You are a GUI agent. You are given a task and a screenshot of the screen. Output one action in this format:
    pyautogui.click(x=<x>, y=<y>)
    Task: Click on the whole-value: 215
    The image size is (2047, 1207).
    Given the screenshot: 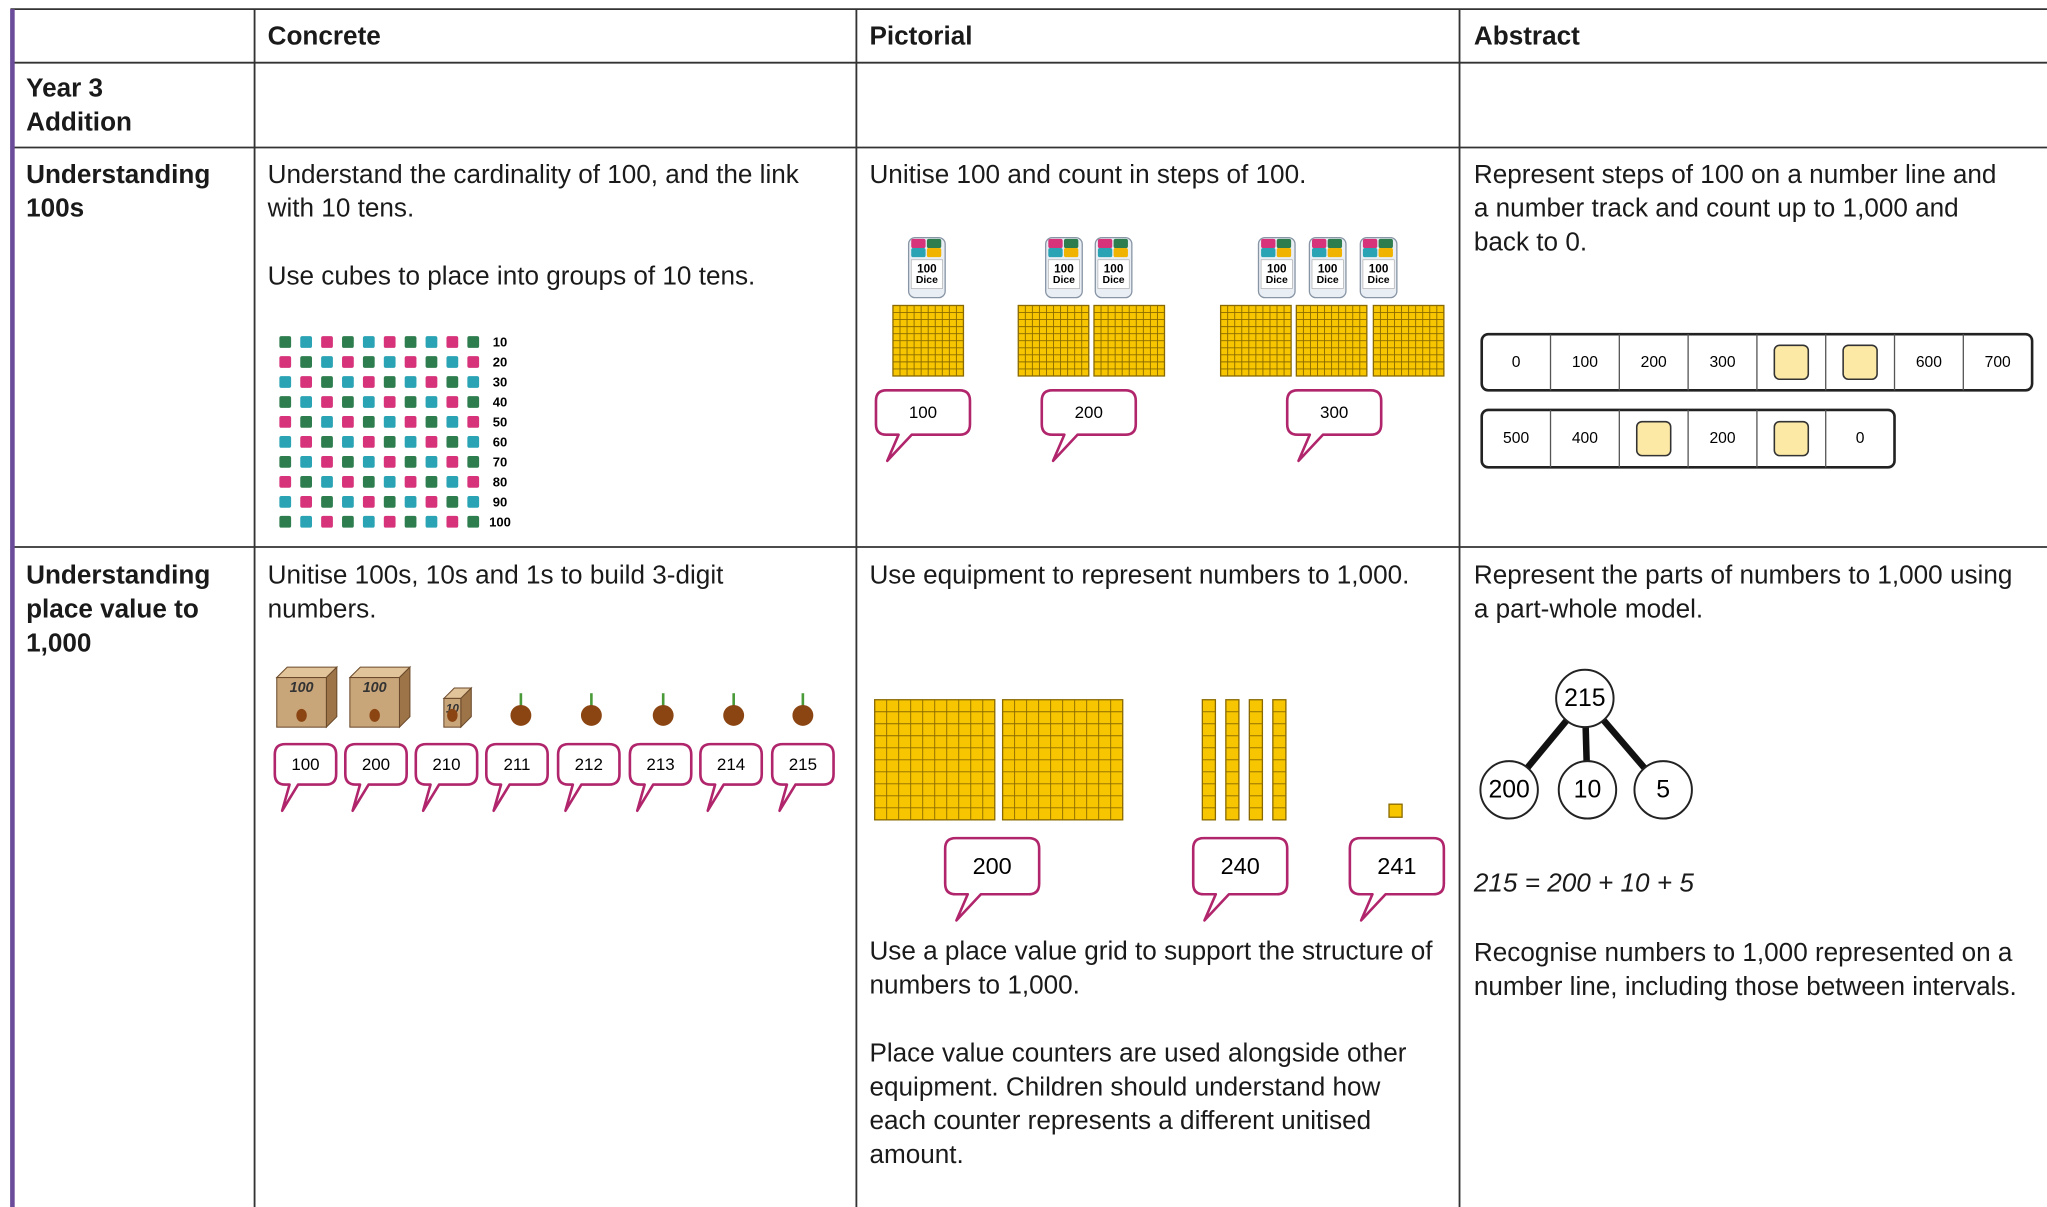 What is the action you would take?
    pyautogui.click(x=1584, y=698)
    